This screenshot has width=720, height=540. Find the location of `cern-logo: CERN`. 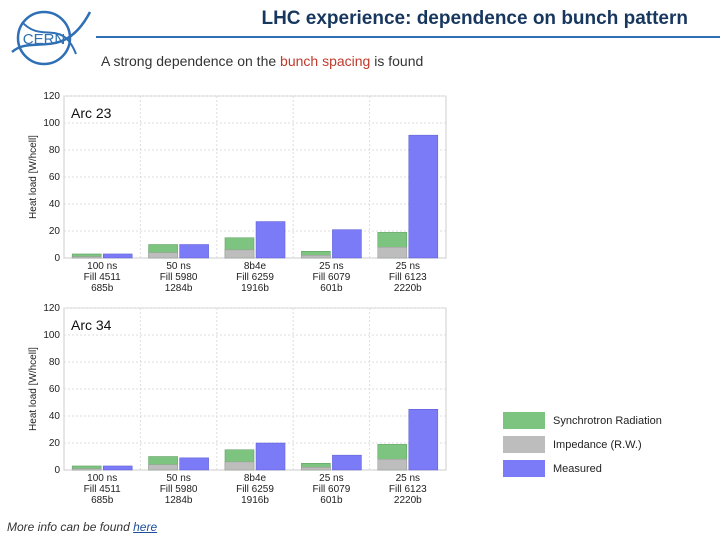

cern-logo: CERN is located at coordinates (50, 36).